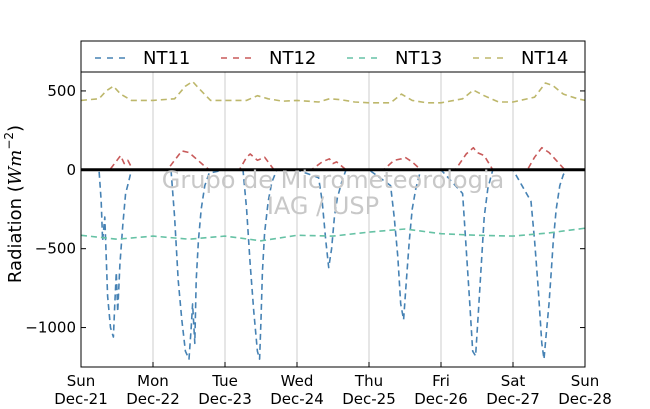 This screenshot has width=650, height=409. Describe the element at coordinates (153, 381) in the screenshot. I see `x-tick-label-day-1: Mon` at that location.